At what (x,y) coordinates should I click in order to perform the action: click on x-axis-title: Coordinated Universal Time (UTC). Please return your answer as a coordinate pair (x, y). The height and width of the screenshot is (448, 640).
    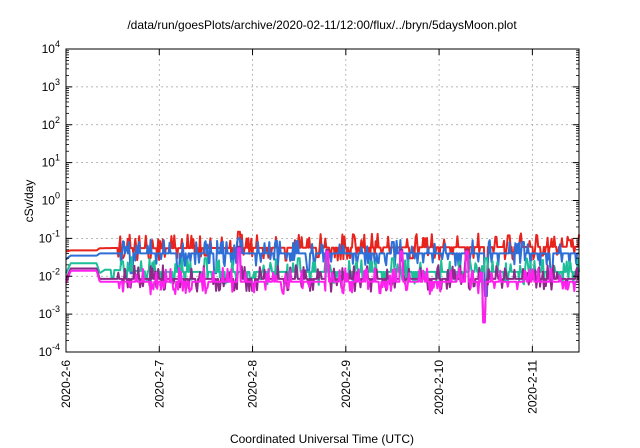
    Looking at the image, I should click on (322, 439).